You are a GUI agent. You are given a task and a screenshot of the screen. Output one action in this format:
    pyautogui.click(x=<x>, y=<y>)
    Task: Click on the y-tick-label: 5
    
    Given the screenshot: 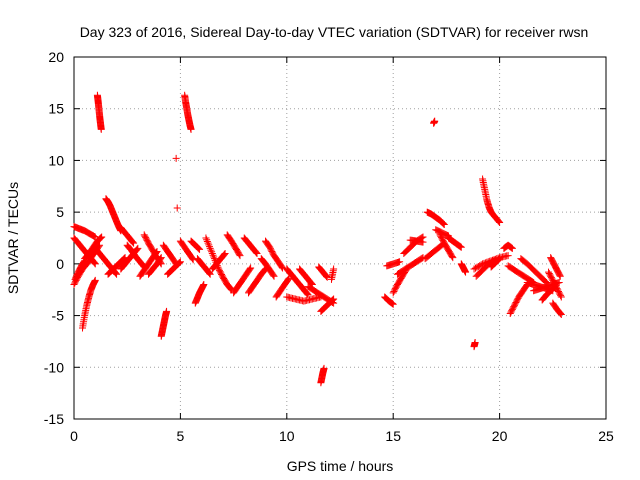 What is the action you would take?
    pyautogui.click(x=60, y=212)
    